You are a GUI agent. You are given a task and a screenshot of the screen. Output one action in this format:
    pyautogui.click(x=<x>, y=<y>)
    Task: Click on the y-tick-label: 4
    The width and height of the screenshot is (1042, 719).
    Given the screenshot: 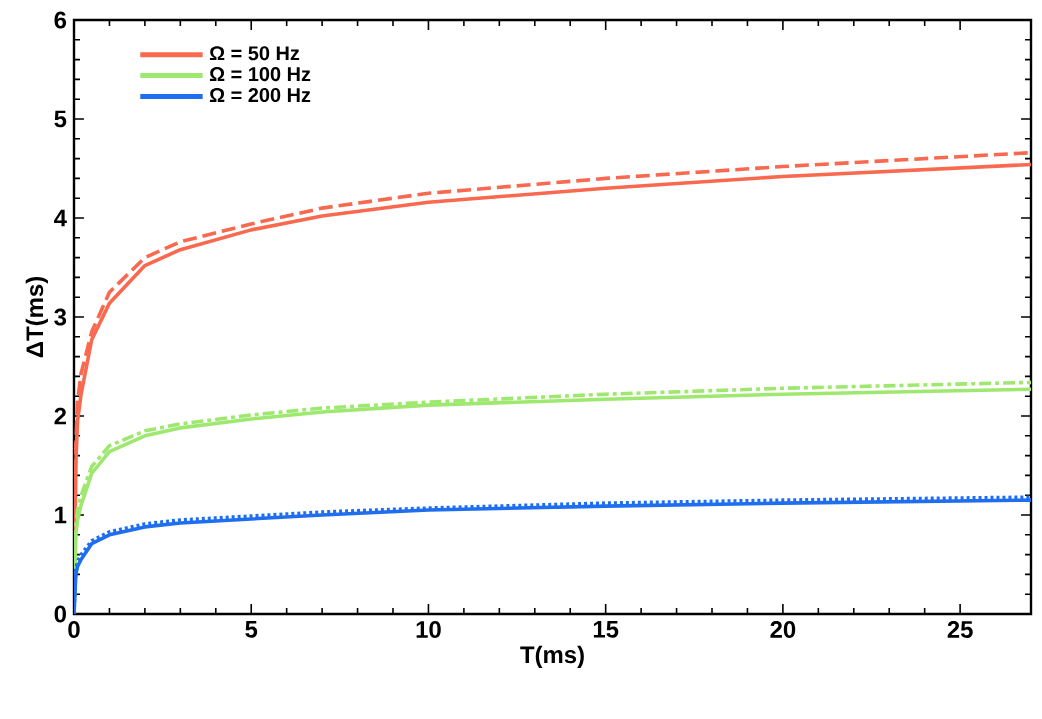 What is the action you would take?
    pyautogui.click(x=60, y=218)
    